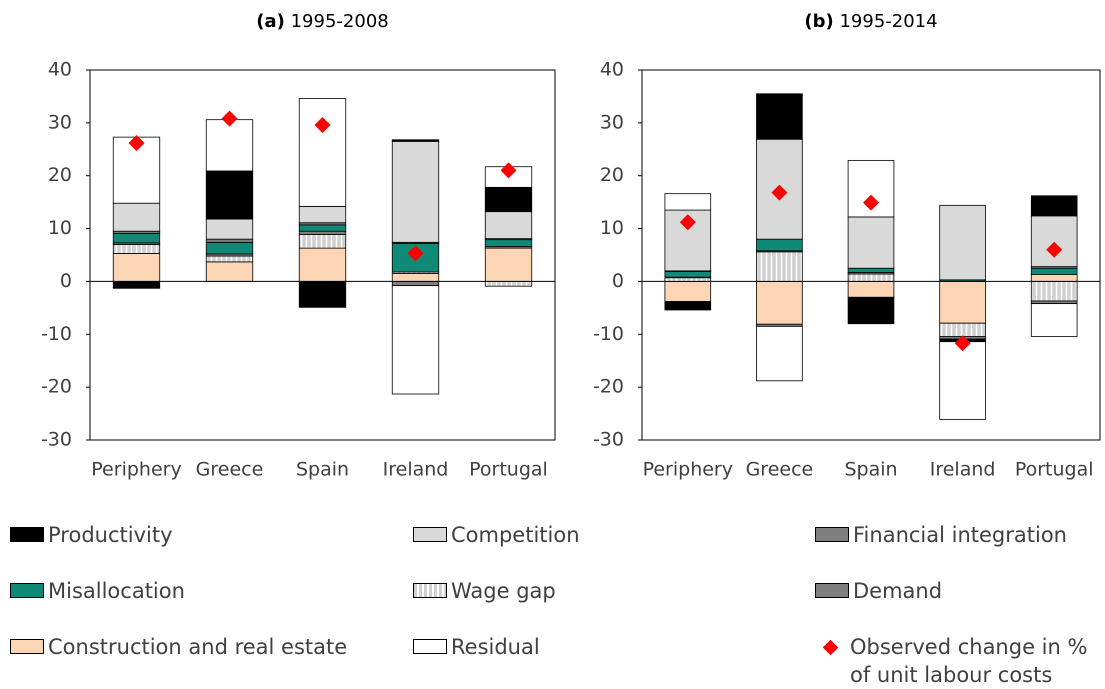  I want to click on legend-item: Productivity, so click(91, 535).